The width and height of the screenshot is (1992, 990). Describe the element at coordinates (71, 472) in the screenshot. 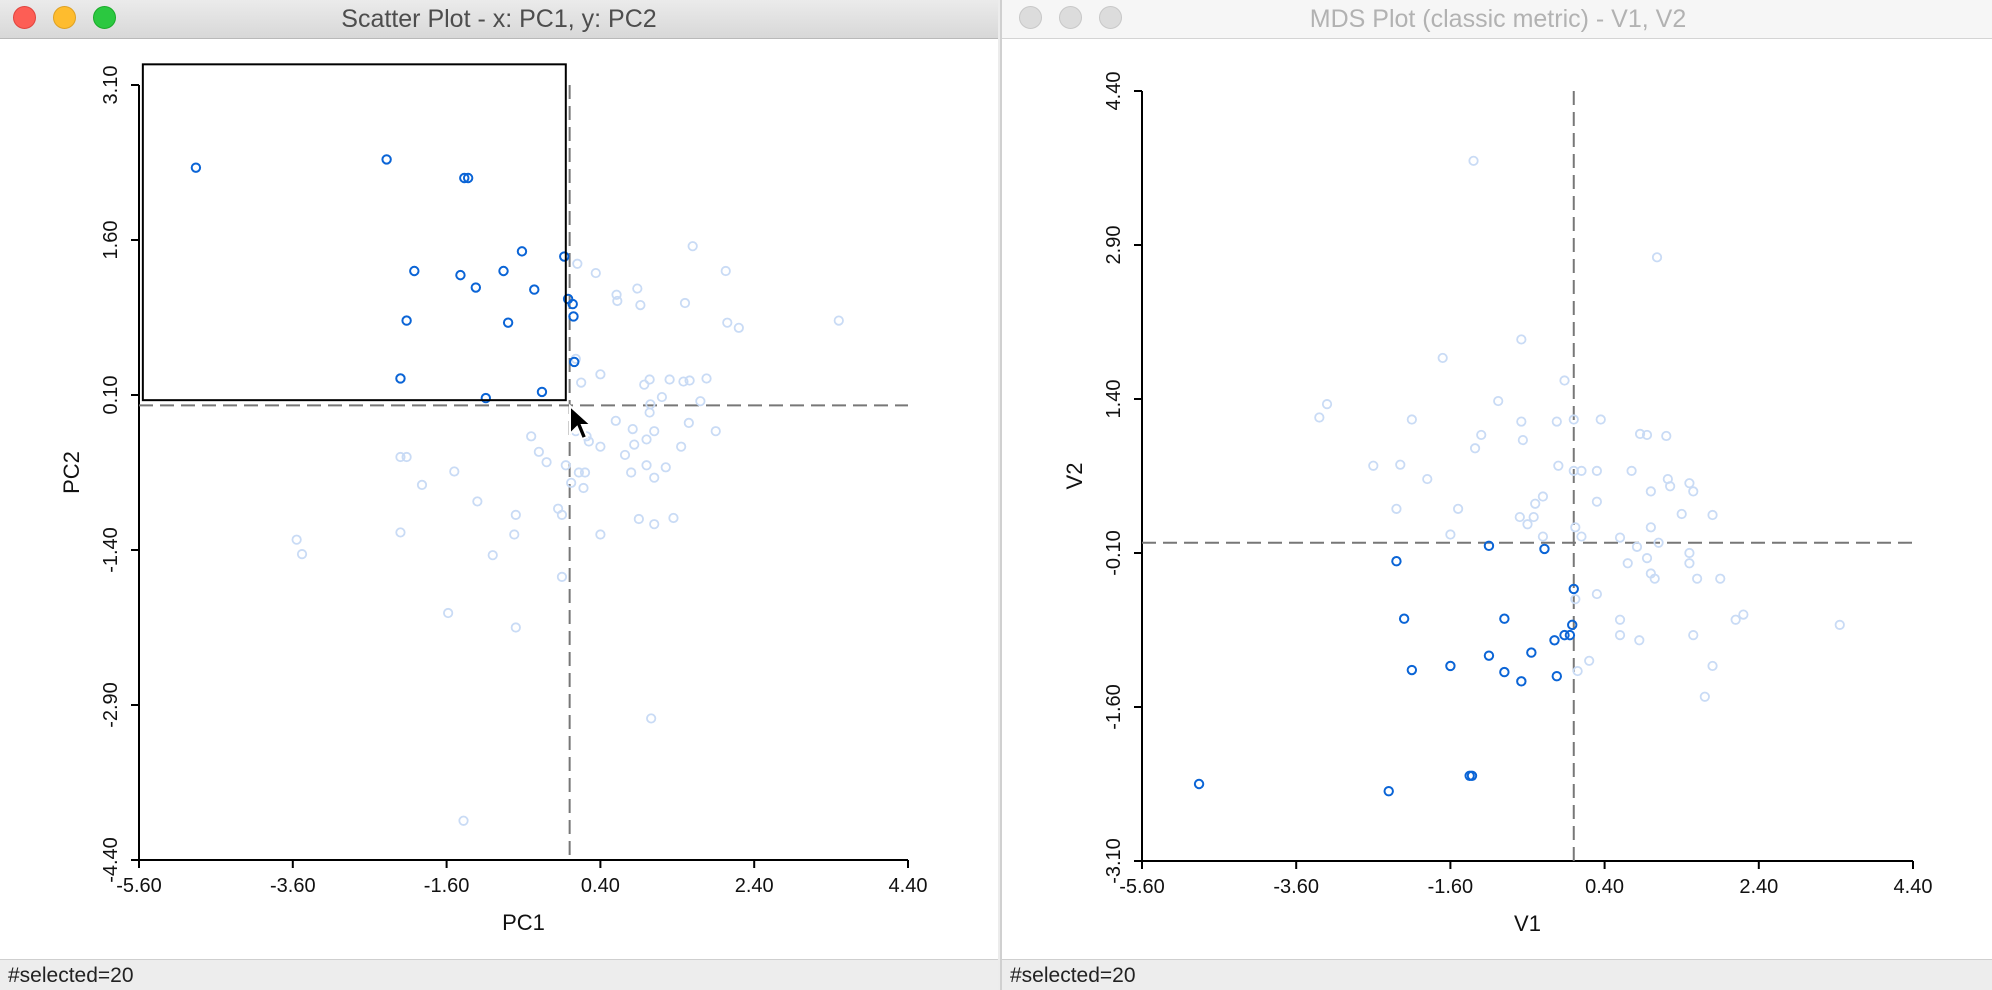

I see `y-axis-label: PC2` at that location.